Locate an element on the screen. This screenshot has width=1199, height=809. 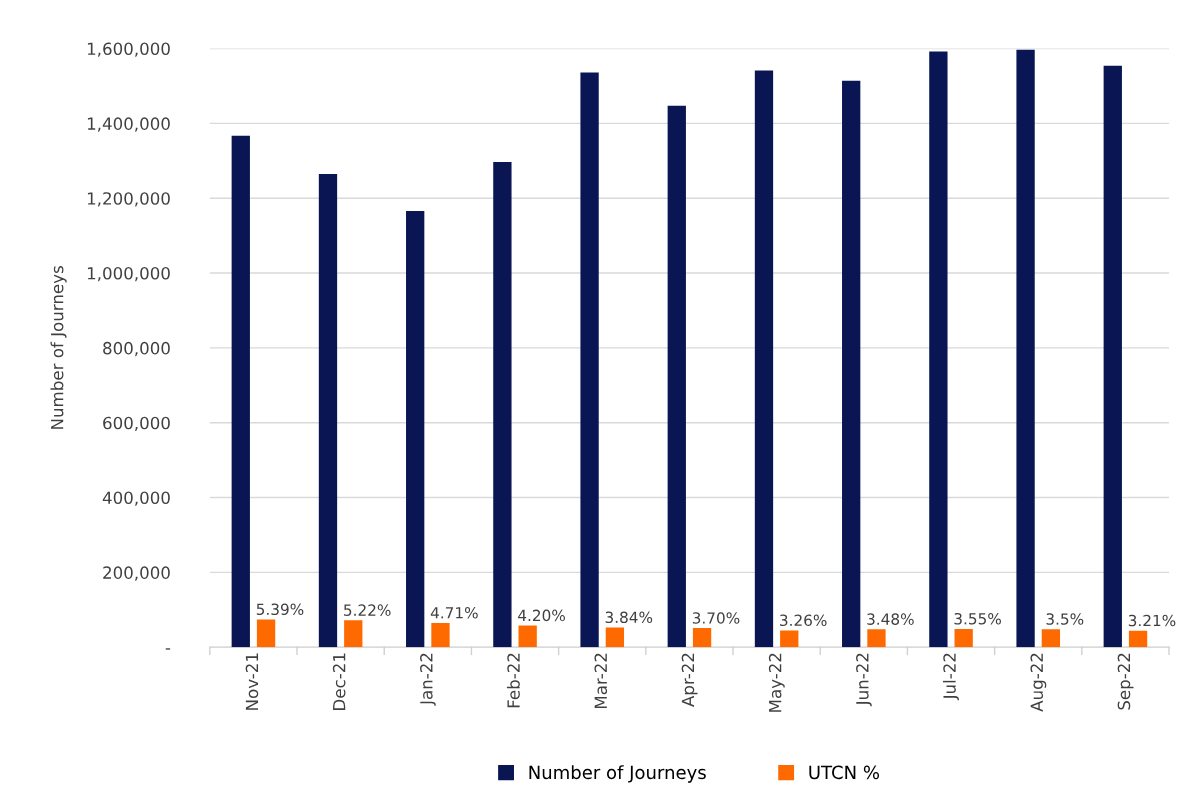
data-label: 3.5% is located at coordinates (1065, 619).